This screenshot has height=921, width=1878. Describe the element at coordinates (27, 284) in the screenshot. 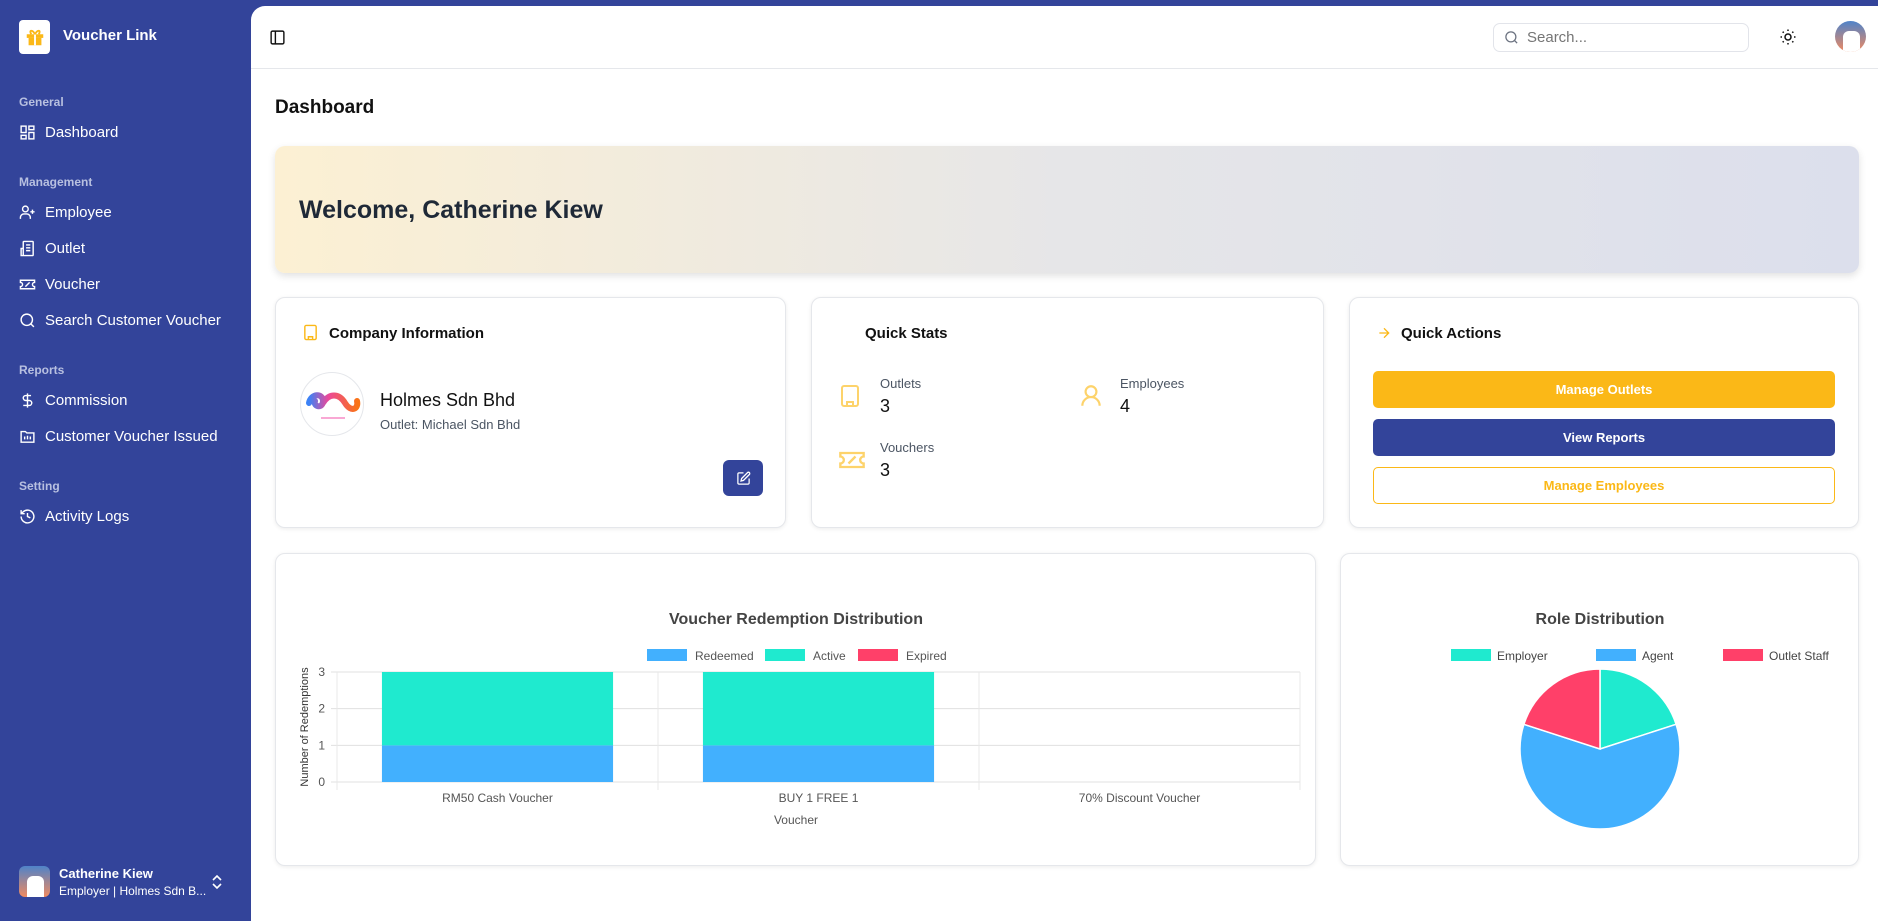

I see `ticket-icon` at that location.